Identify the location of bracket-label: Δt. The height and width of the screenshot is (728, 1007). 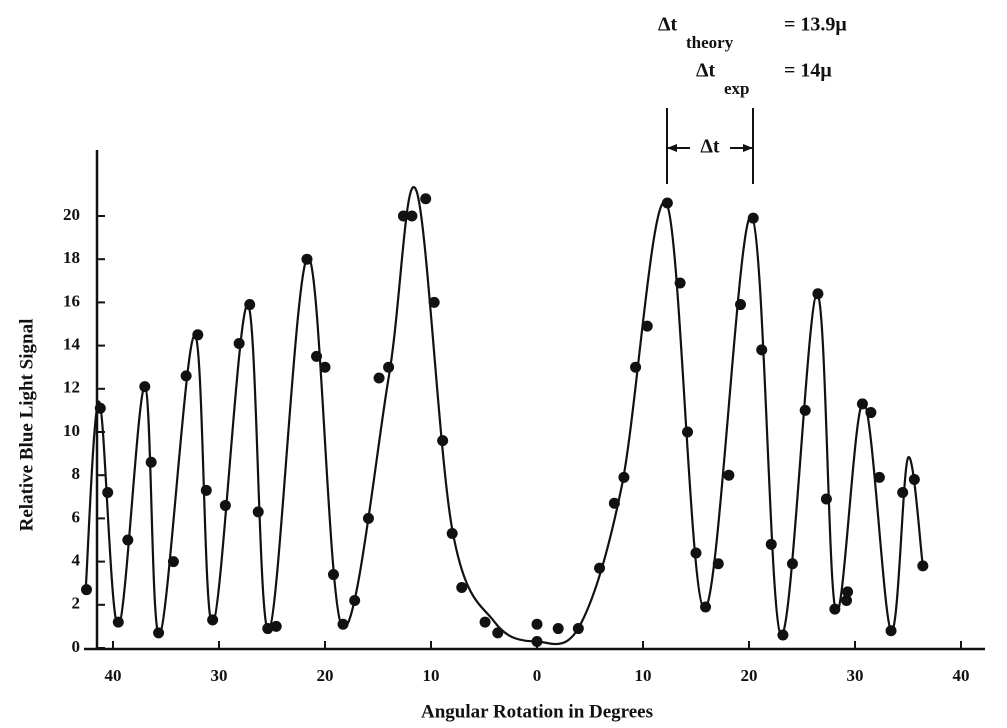
(710, 147).